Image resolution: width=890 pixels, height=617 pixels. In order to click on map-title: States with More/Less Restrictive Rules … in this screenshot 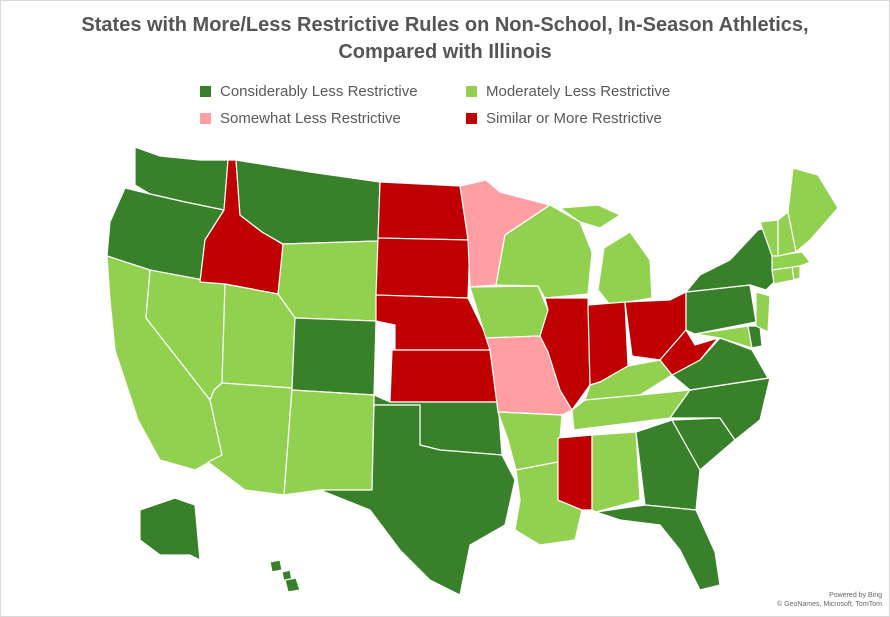, I will do `click(445, 39)`.